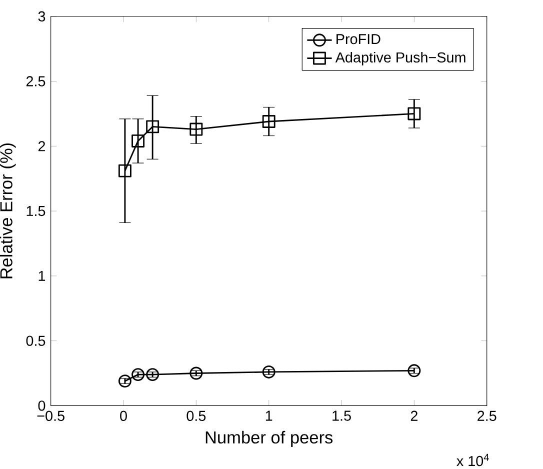 The height and width of the screenshot is (469, 543). I want to click on x-tick-label: 0.5, so click(196, 416).